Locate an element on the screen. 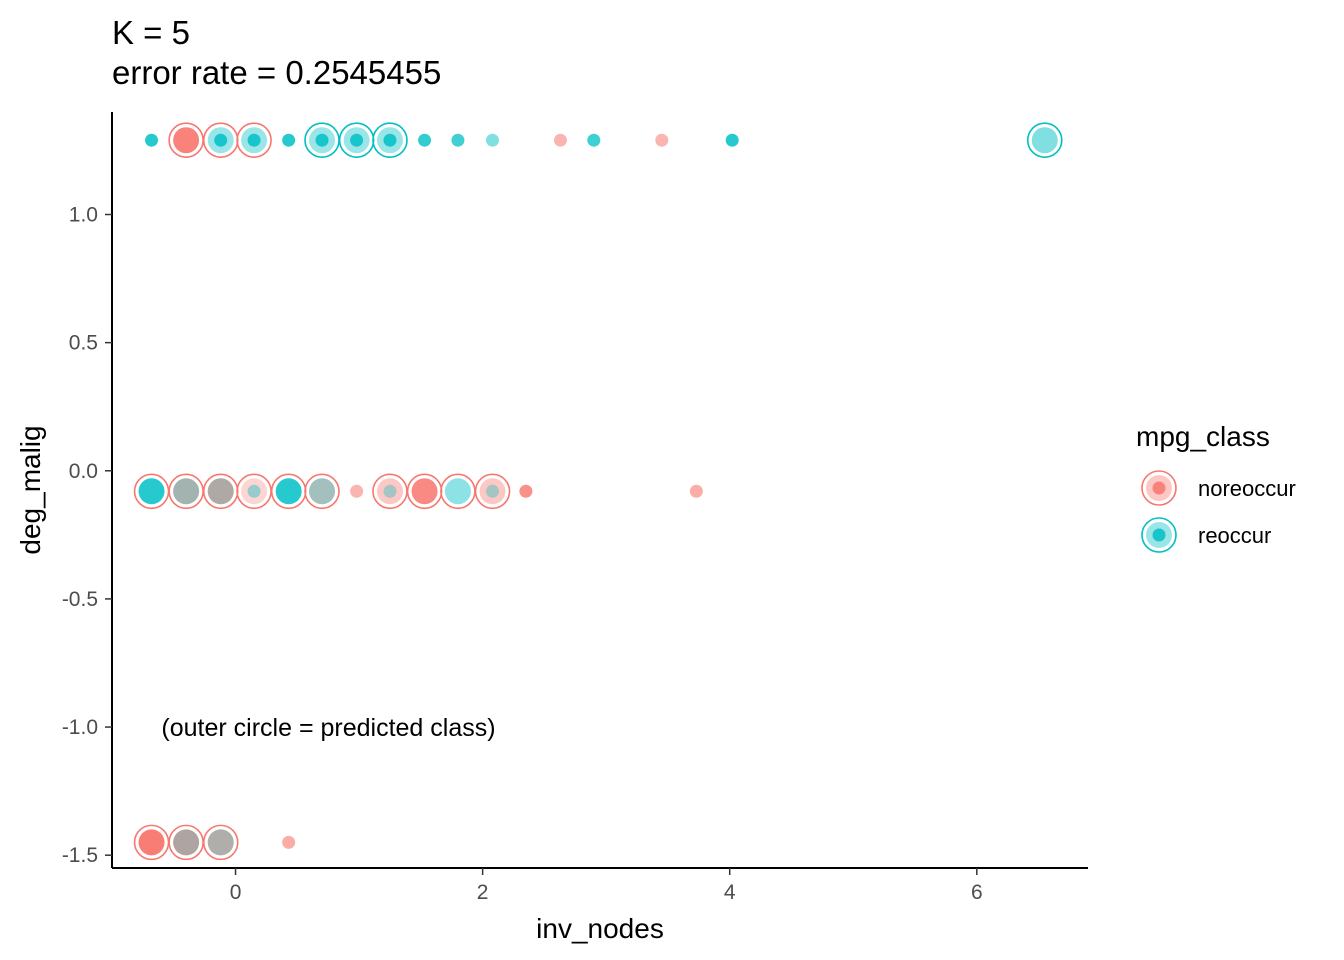 The image size is (1344, 960). legend: mpg_class noreoccur reoccur is located at coordinates (1216, 487).